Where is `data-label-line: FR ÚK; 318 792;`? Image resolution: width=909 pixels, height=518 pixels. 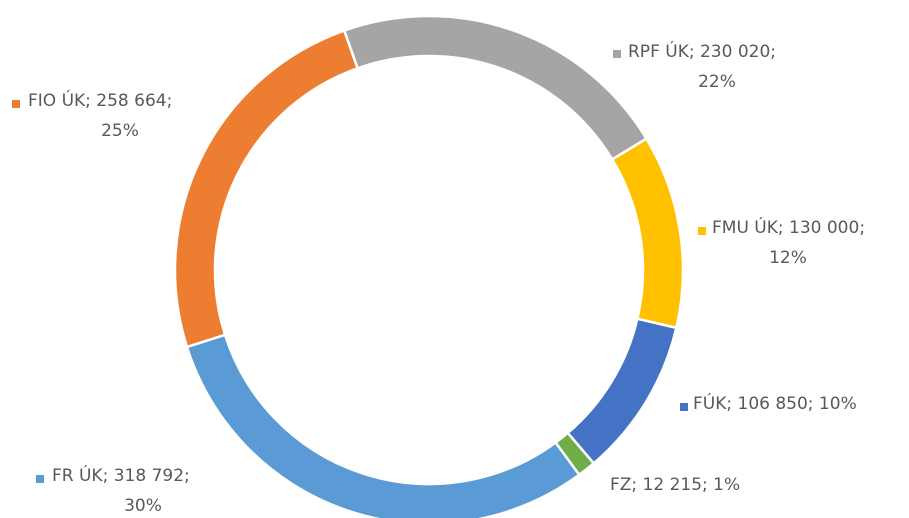 data-label-line: FR ÚK; 318 792; is located at coordinates (121, 475).